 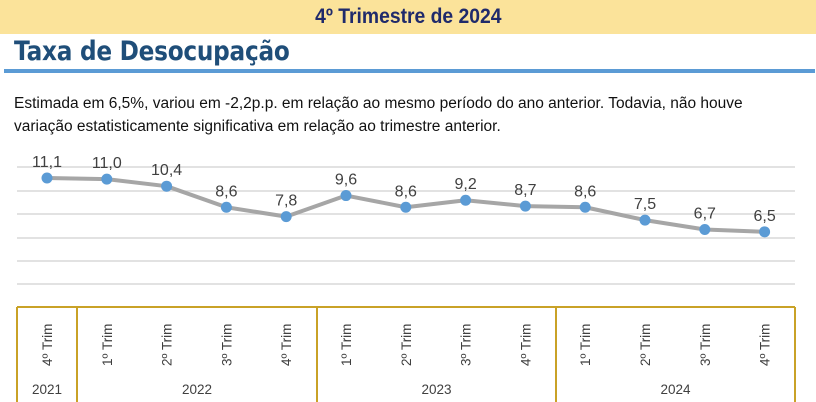 I want to click on data-label: 9,6, so click(x=346, y=180).